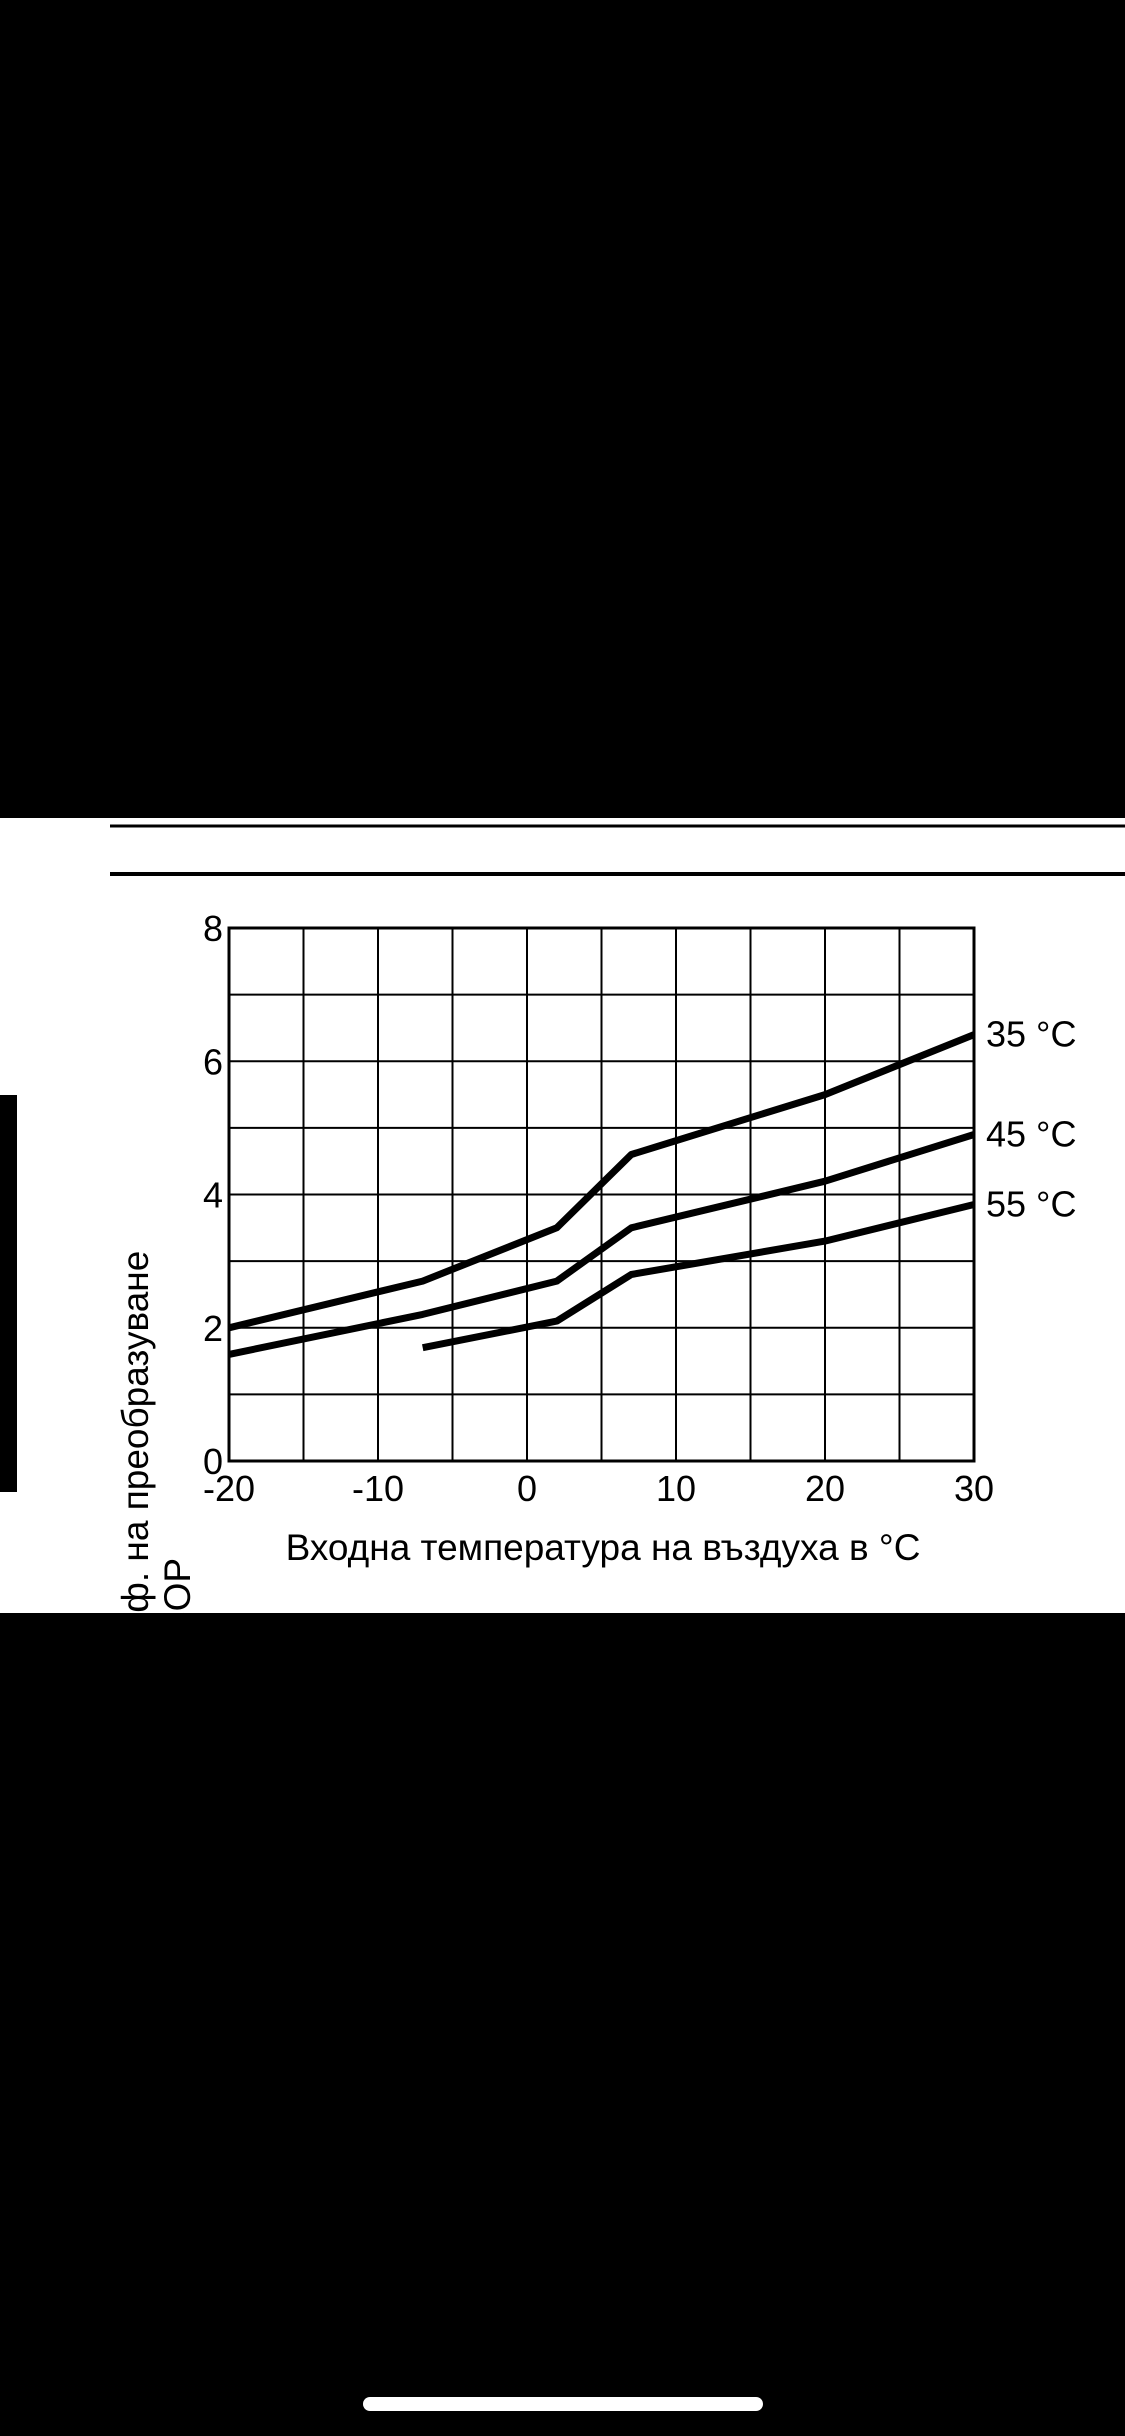 The width and height of the screenshot is (1125, 2436). I want to click on side-tab-marker, so click(8, 1293).